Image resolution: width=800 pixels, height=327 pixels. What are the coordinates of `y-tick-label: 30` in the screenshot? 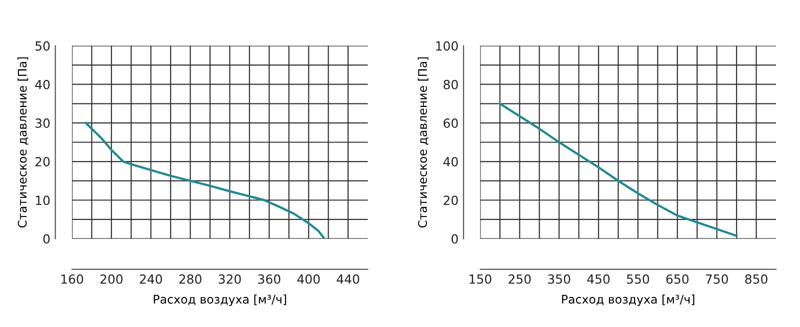 It's located at (43, 123).